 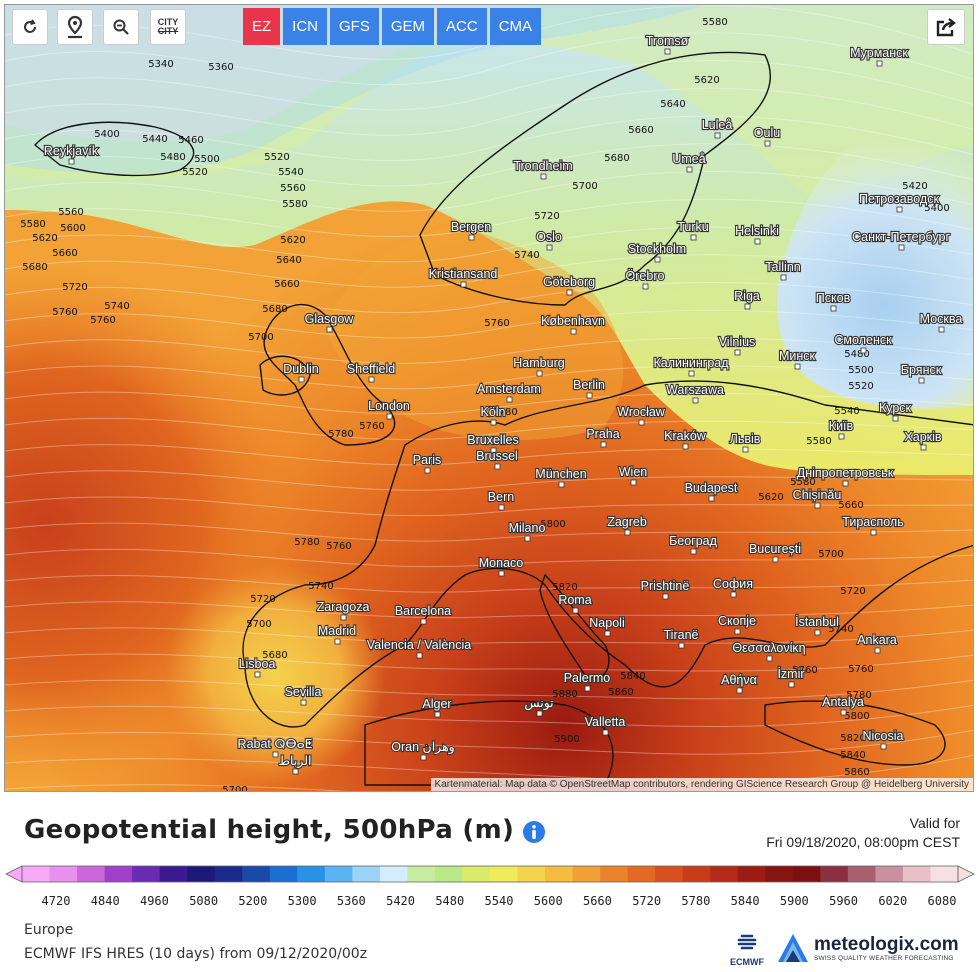 What do you see at coordinates (427, 463) in the screenshot?
I see `city-marker: Paris` at bounding box center [427, 463].